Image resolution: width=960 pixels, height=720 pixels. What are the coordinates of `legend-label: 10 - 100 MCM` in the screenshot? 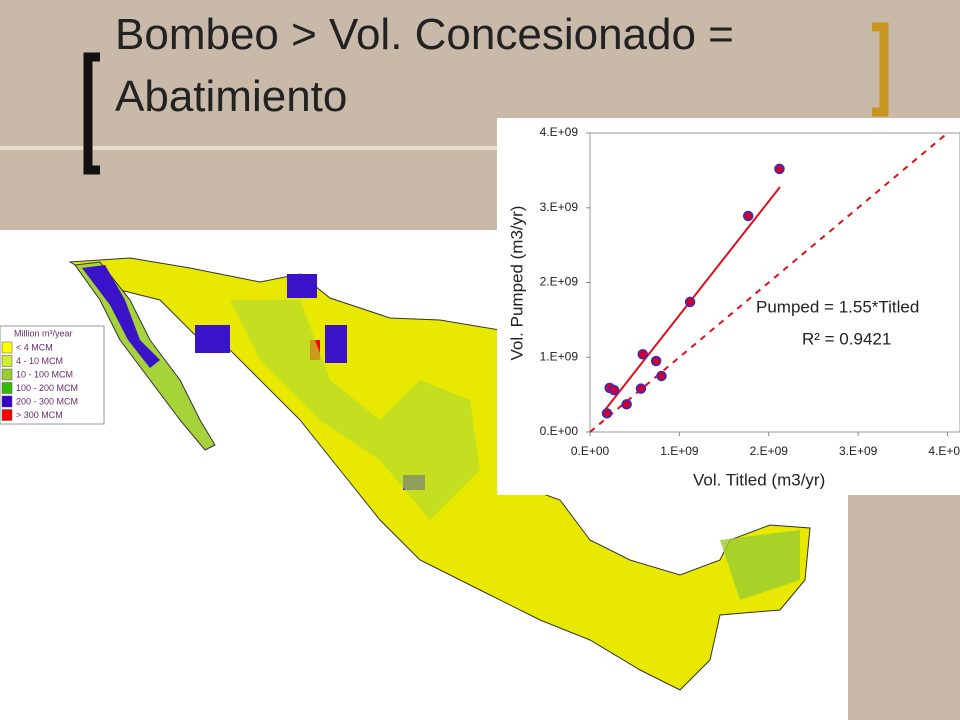 It's located at (44, 374).